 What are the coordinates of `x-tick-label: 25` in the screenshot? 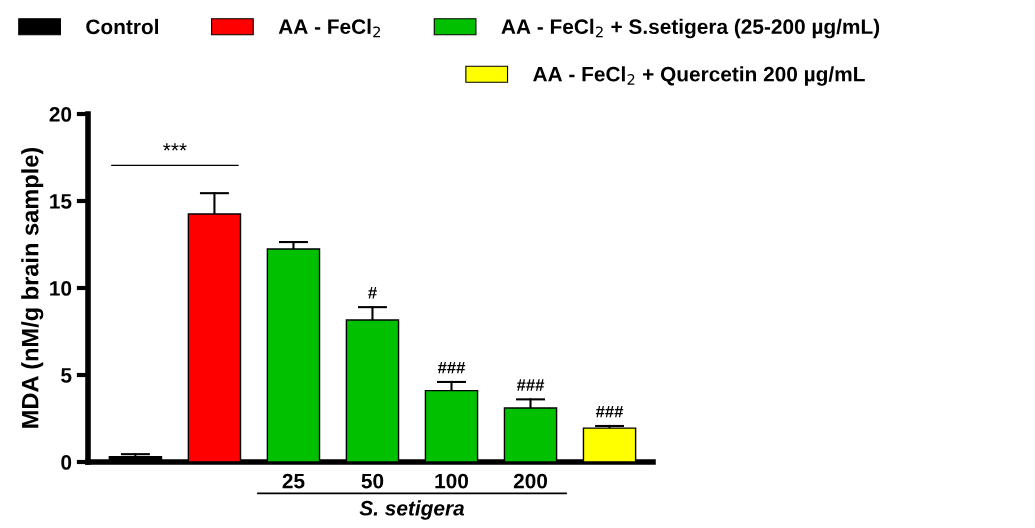 It's located at (293, 481).